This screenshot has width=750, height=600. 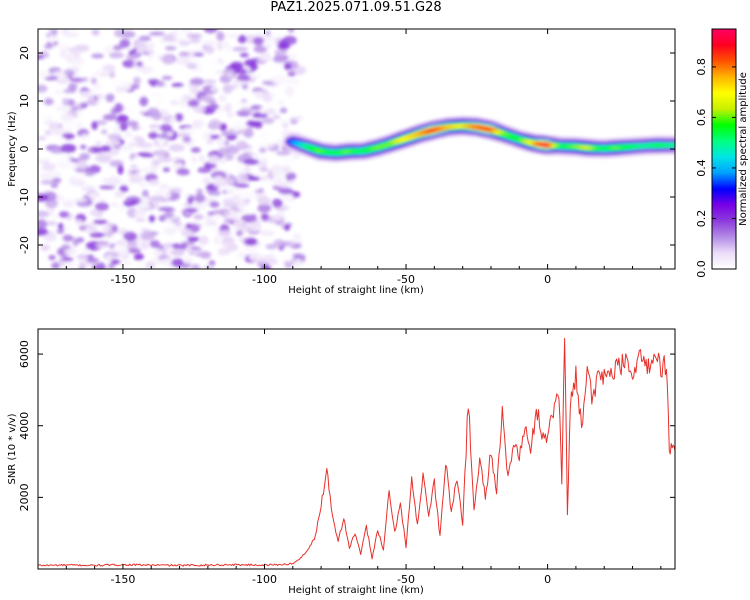 I want to click on snr-x-tick-label: -50, so click(x=406, y=579).